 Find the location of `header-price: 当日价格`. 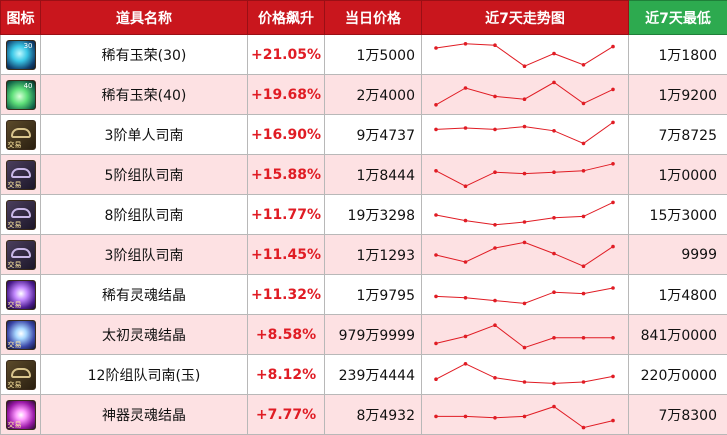

header-price: 当日价格 is located at coordinates (373, 18).